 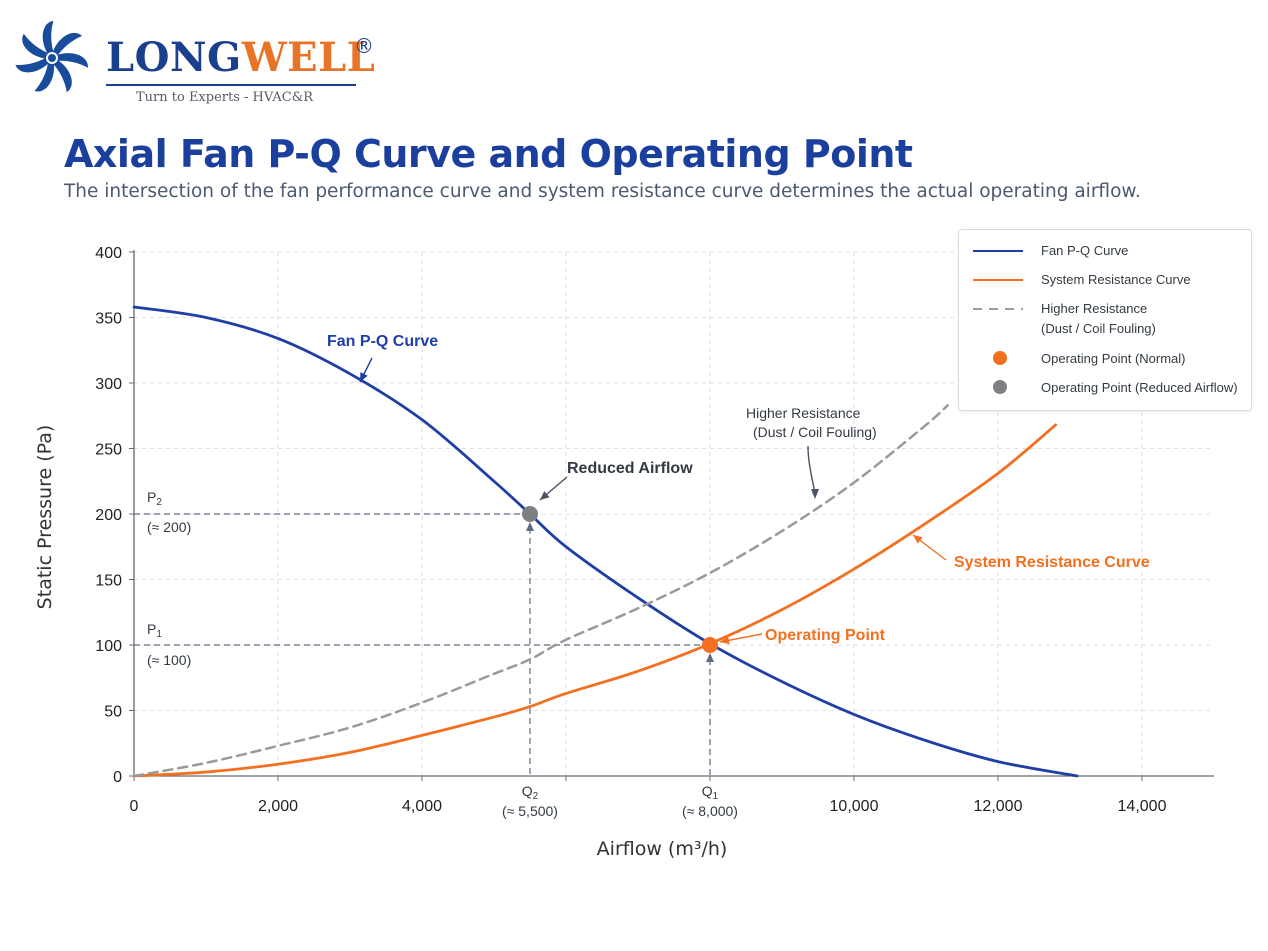 I want to click on legend-label-line2: (Dust / Coil Fouling), so click(x=1098, y=328).